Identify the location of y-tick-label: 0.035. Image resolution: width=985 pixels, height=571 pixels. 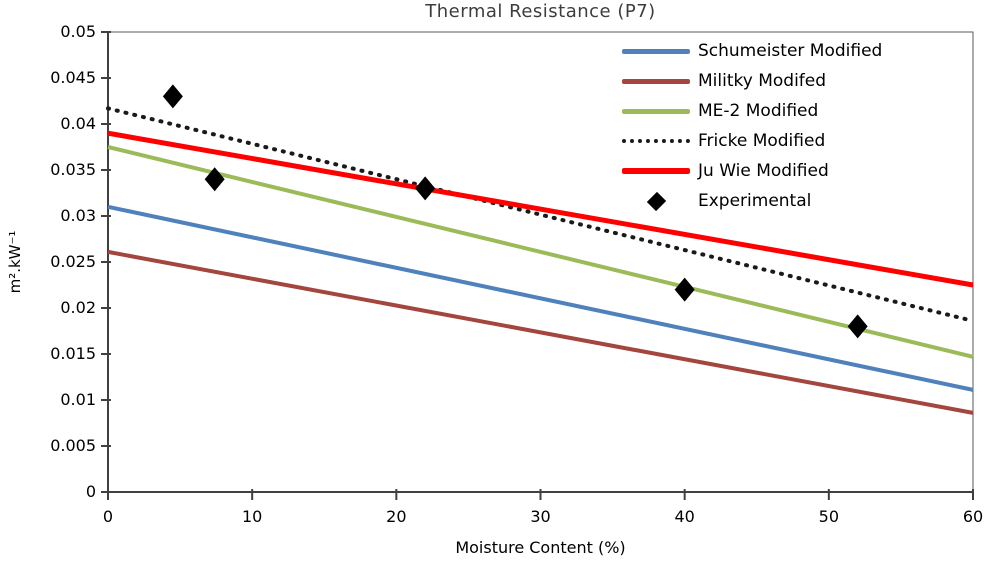
(73, 169).